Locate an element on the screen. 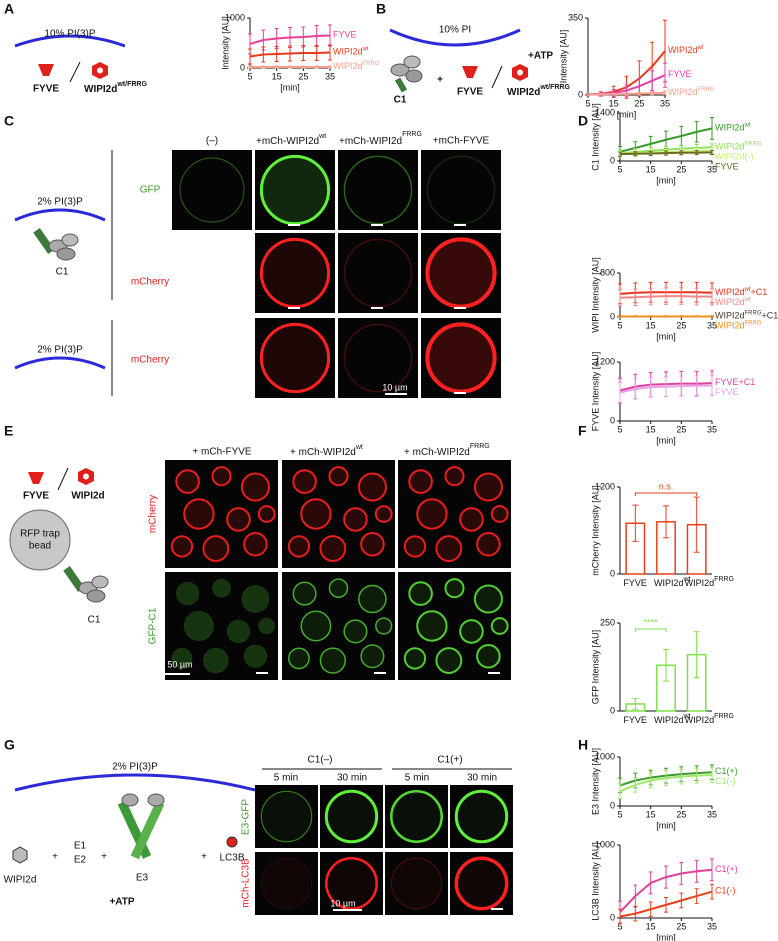 Image resolution: width=778 pixels, height=941 pixels. x-axis-label: [min] is located at coordinates (666, 440).